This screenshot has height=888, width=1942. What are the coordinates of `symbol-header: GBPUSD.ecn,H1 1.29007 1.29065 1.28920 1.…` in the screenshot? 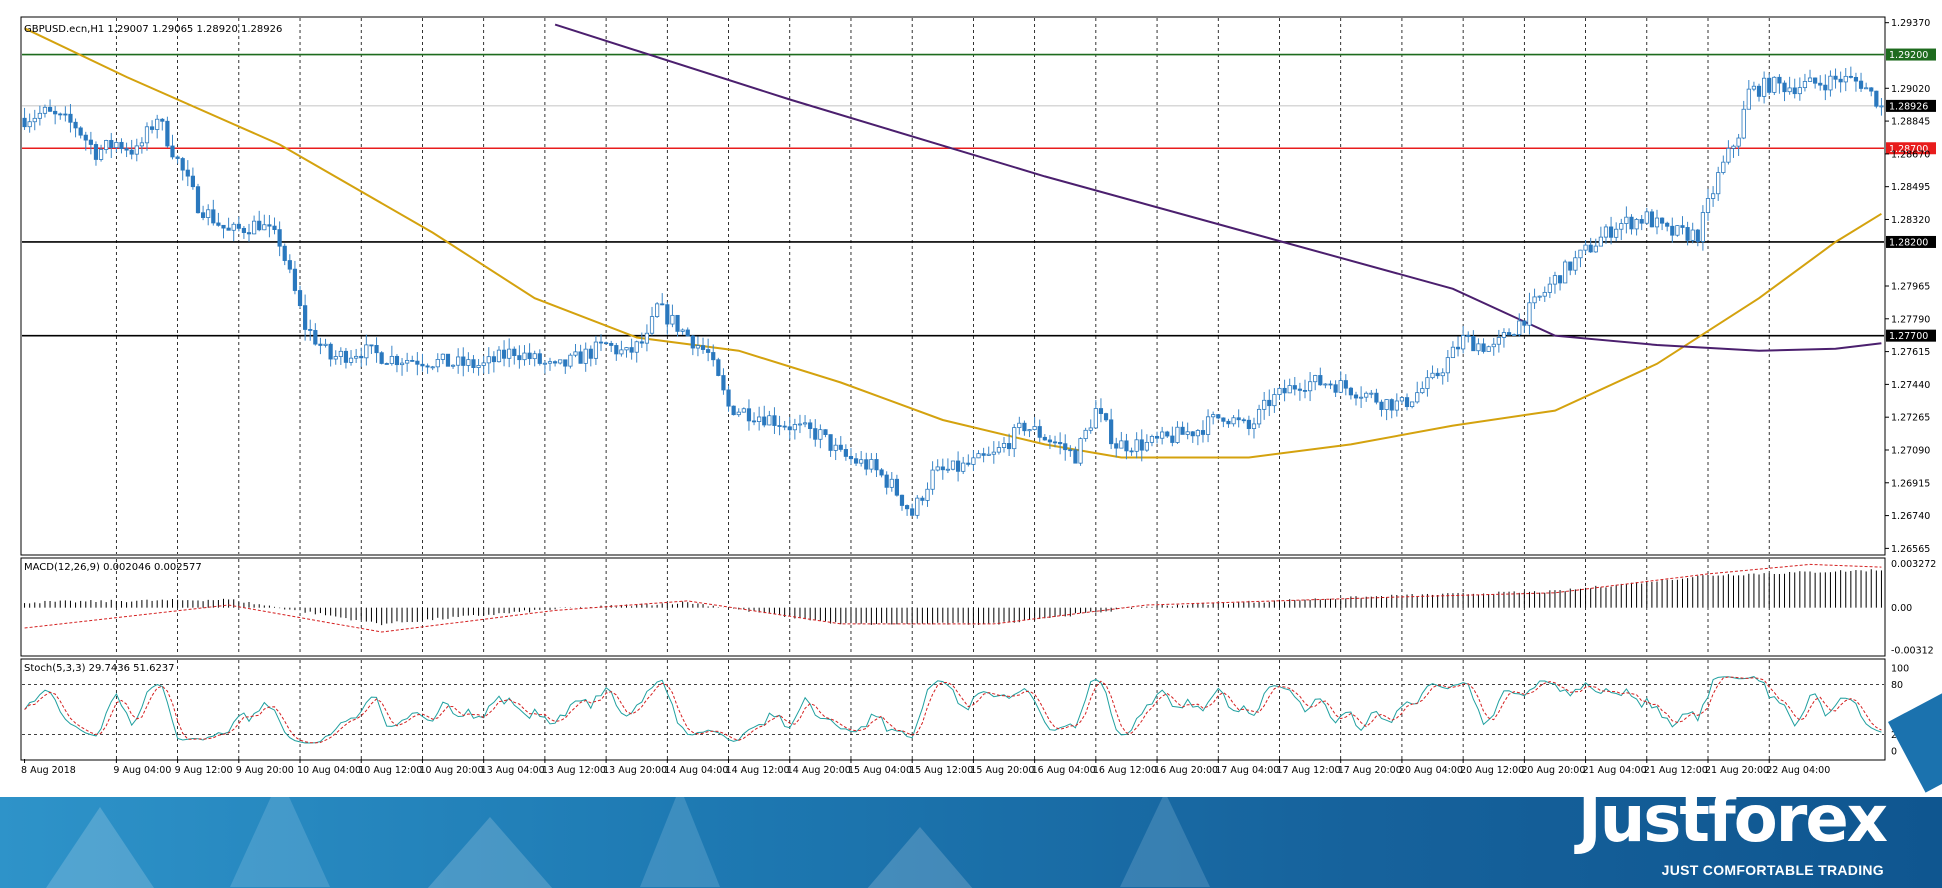 It's located at (153, 29).